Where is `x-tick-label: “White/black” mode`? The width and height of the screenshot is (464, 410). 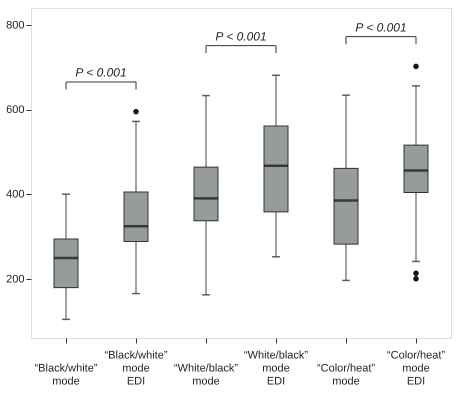 x-tick-label: “White/black” mode is located at coordinates (206, 375).